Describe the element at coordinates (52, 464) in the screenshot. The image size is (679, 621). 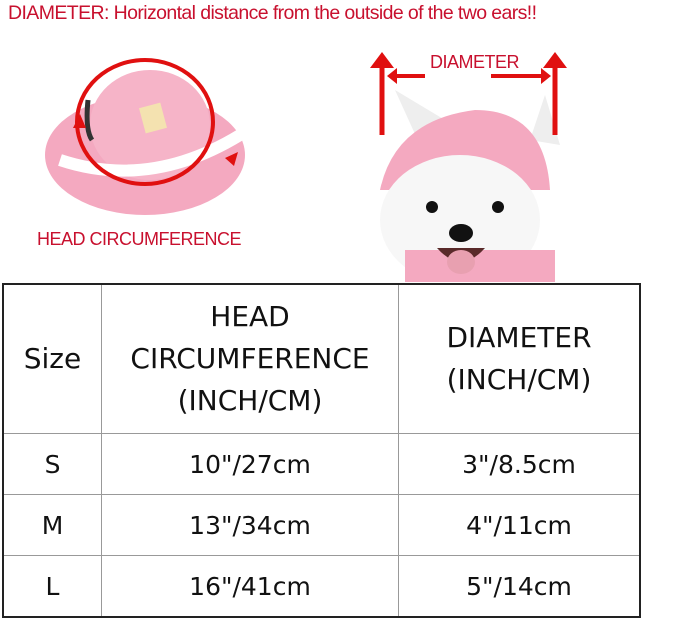
I see `cell-size: S` at that location.